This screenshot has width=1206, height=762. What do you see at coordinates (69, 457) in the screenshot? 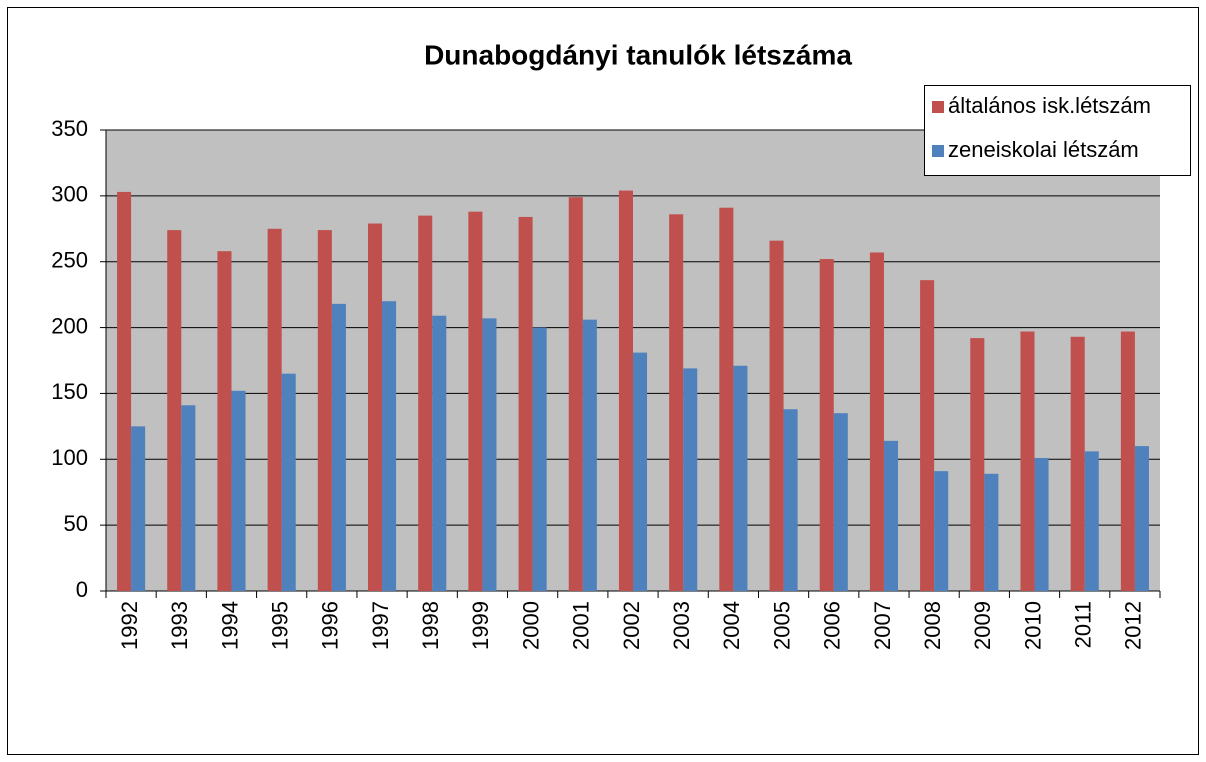
I see `y-tick-label: 100` at bounding box center [69, 457].